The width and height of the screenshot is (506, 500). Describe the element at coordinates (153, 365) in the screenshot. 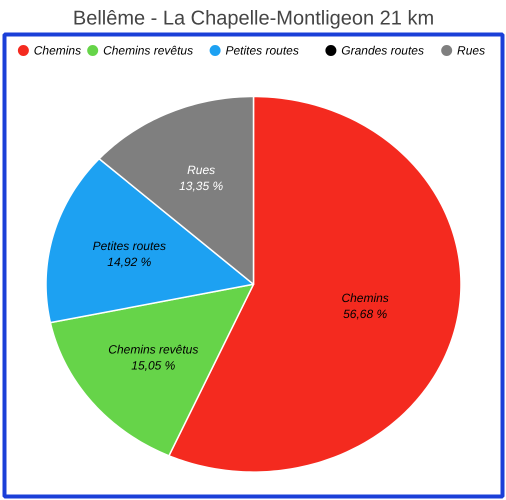

I see `data-label: 15,05 %` at that location.